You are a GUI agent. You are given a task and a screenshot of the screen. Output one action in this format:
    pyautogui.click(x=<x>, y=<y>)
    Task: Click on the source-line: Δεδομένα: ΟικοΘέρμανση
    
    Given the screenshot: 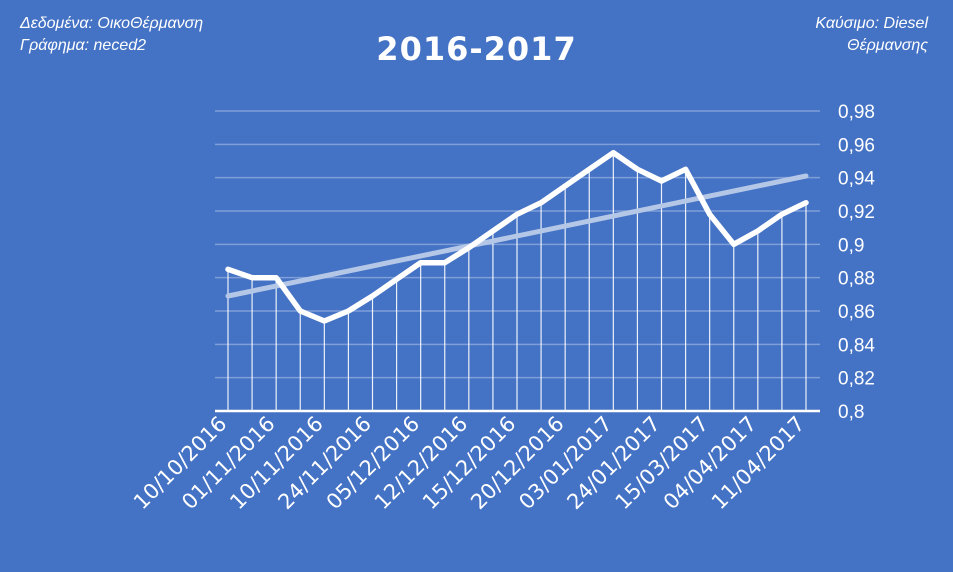 What is the action you would take?
    pyautogui.click(x=112, y=23)
    